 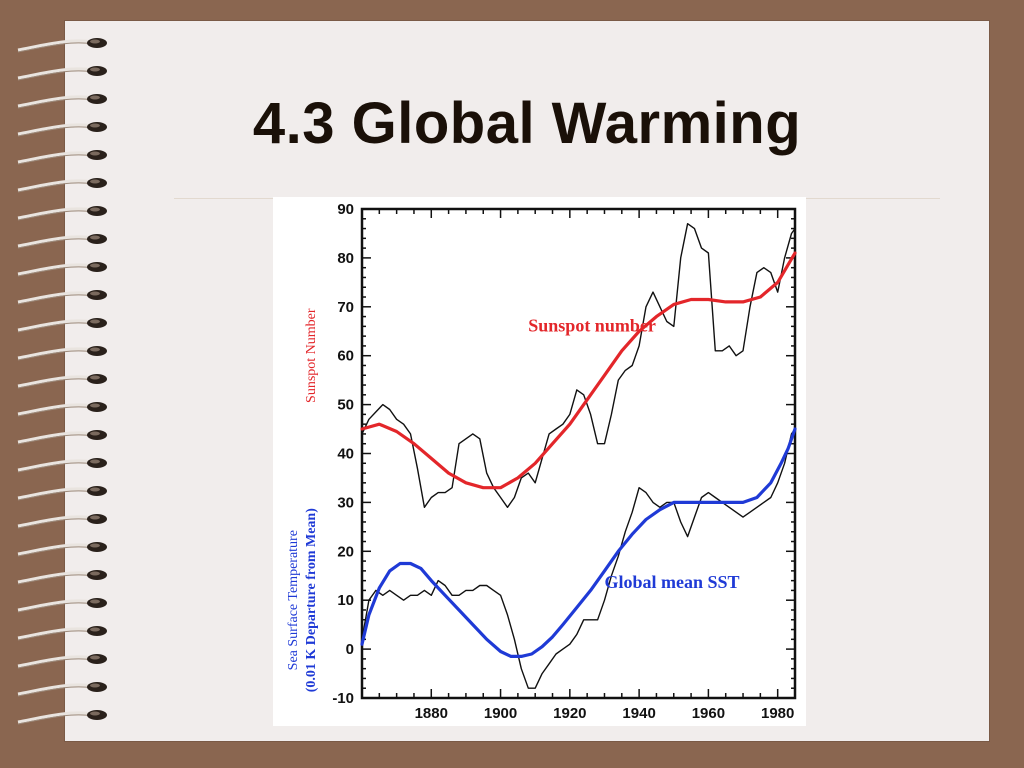 I want to click on y-tick-label: 40, so click(x=345, y=454).